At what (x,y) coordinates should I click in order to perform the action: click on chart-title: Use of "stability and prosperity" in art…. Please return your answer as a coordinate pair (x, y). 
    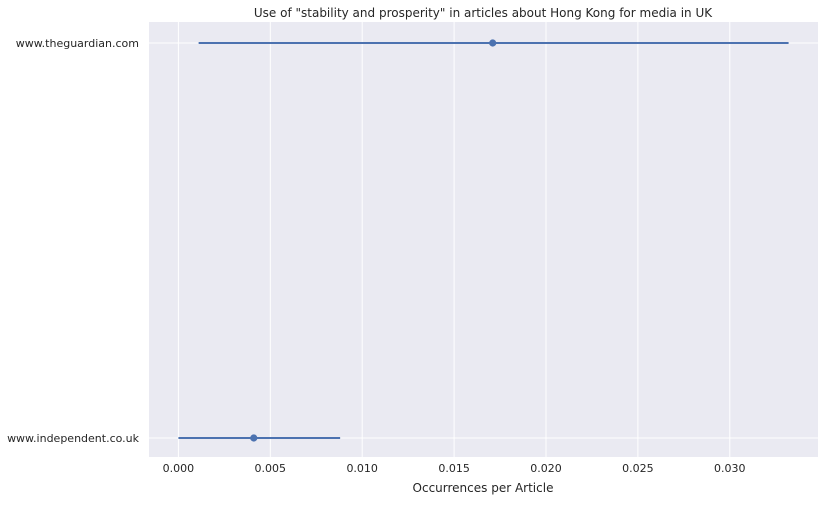
    Looking at the image, I should click on (483, 13).